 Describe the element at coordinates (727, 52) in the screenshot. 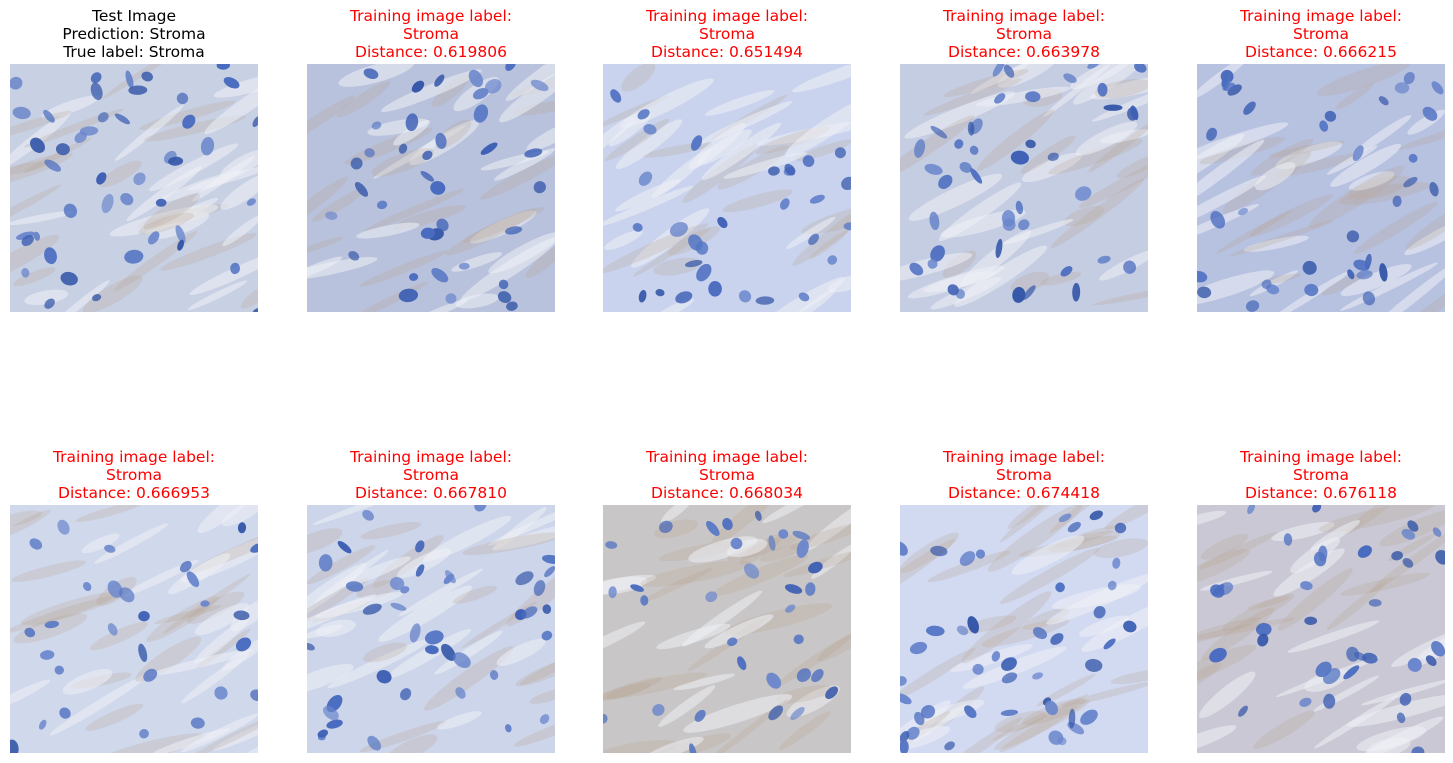

I see `neighbor-distance: Distance: 0.651494` at that location.